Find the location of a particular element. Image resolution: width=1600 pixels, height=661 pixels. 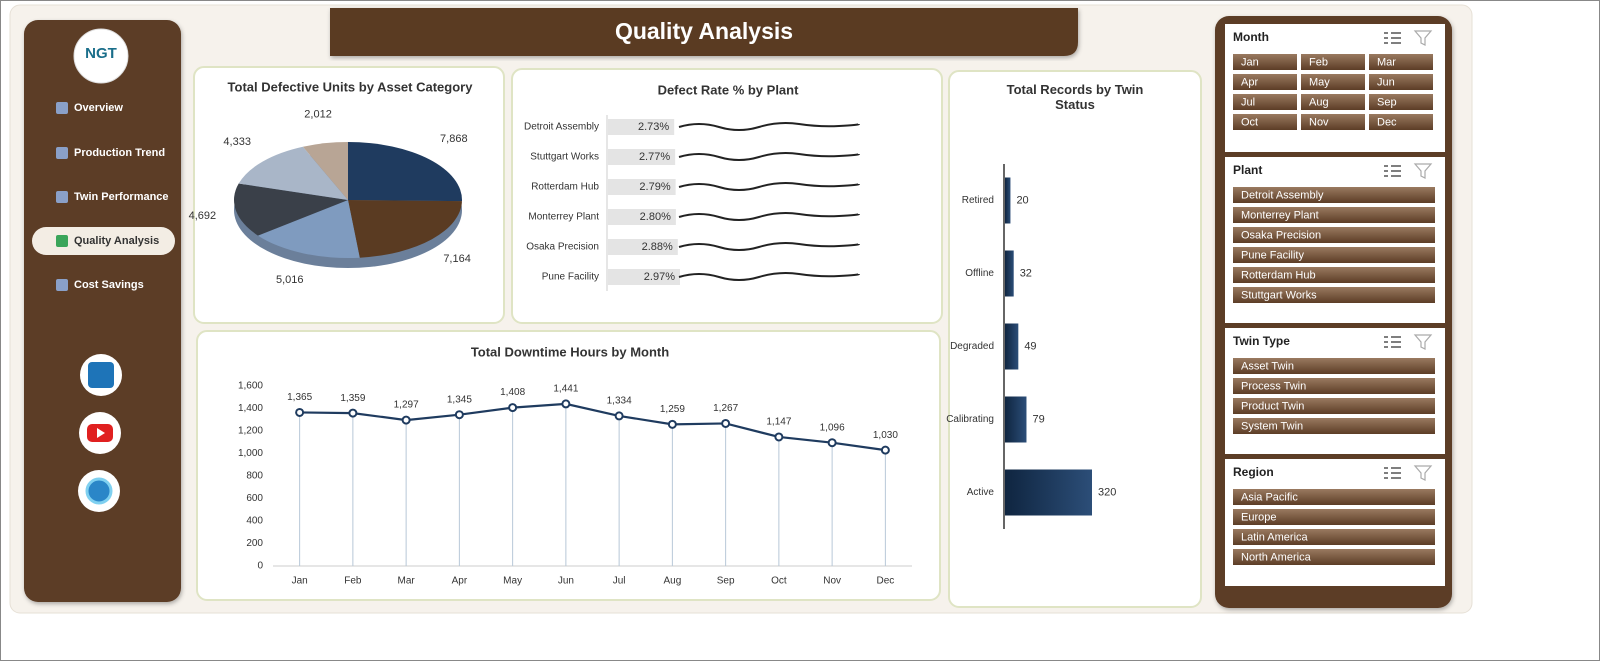

header-title: Quality Analysis is located at coordinates (704, 31).